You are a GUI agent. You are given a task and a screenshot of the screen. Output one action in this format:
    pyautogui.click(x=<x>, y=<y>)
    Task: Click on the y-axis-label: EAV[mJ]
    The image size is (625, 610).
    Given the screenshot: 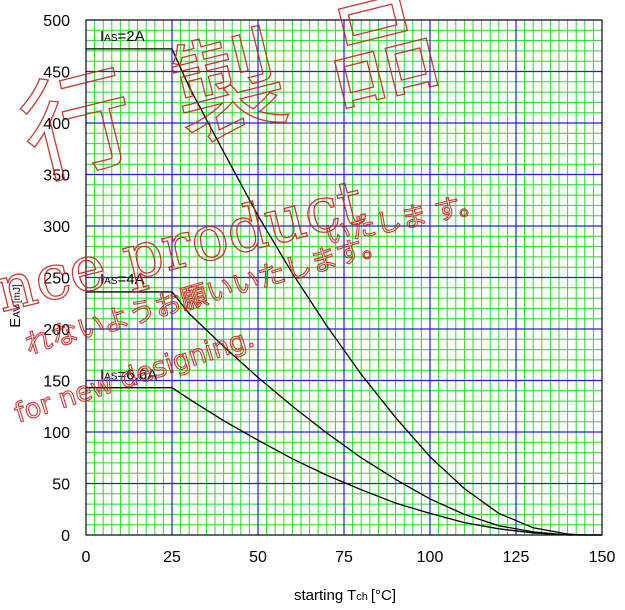 What is the action you would take?
    pyautogui.click(x=15, y=306)
    